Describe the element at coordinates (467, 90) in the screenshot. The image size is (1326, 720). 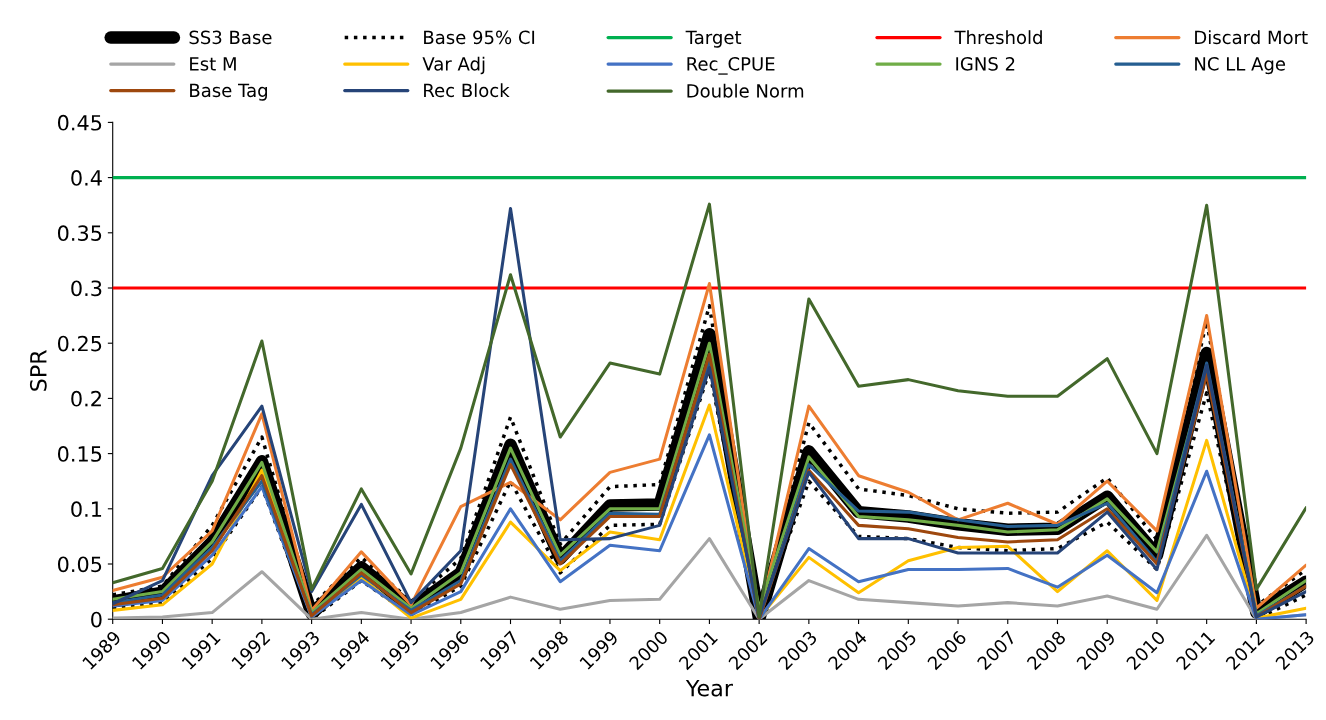
I see `legend-label: Rec Block` at that location.